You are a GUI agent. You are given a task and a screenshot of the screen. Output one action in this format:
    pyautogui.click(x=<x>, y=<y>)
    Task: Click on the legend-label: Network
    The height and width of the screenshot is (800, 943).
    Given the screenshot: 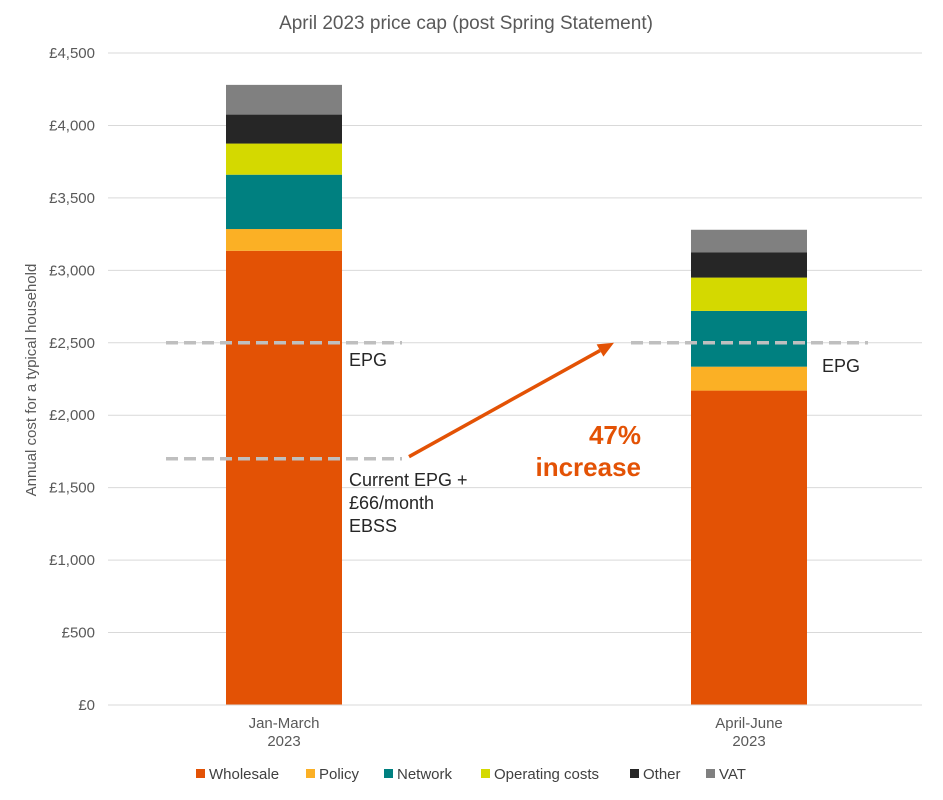 What is the action you would take?
    pyautogui.click(x=425, y=774)
    